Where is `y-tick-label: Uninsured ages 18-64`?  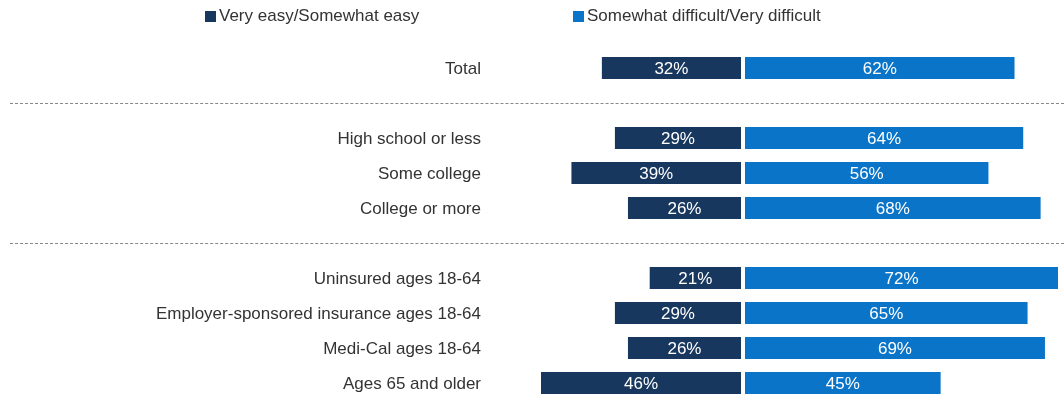 y-tick-label: Uninsured ages 18-64 is located at coordinates (397, 278).